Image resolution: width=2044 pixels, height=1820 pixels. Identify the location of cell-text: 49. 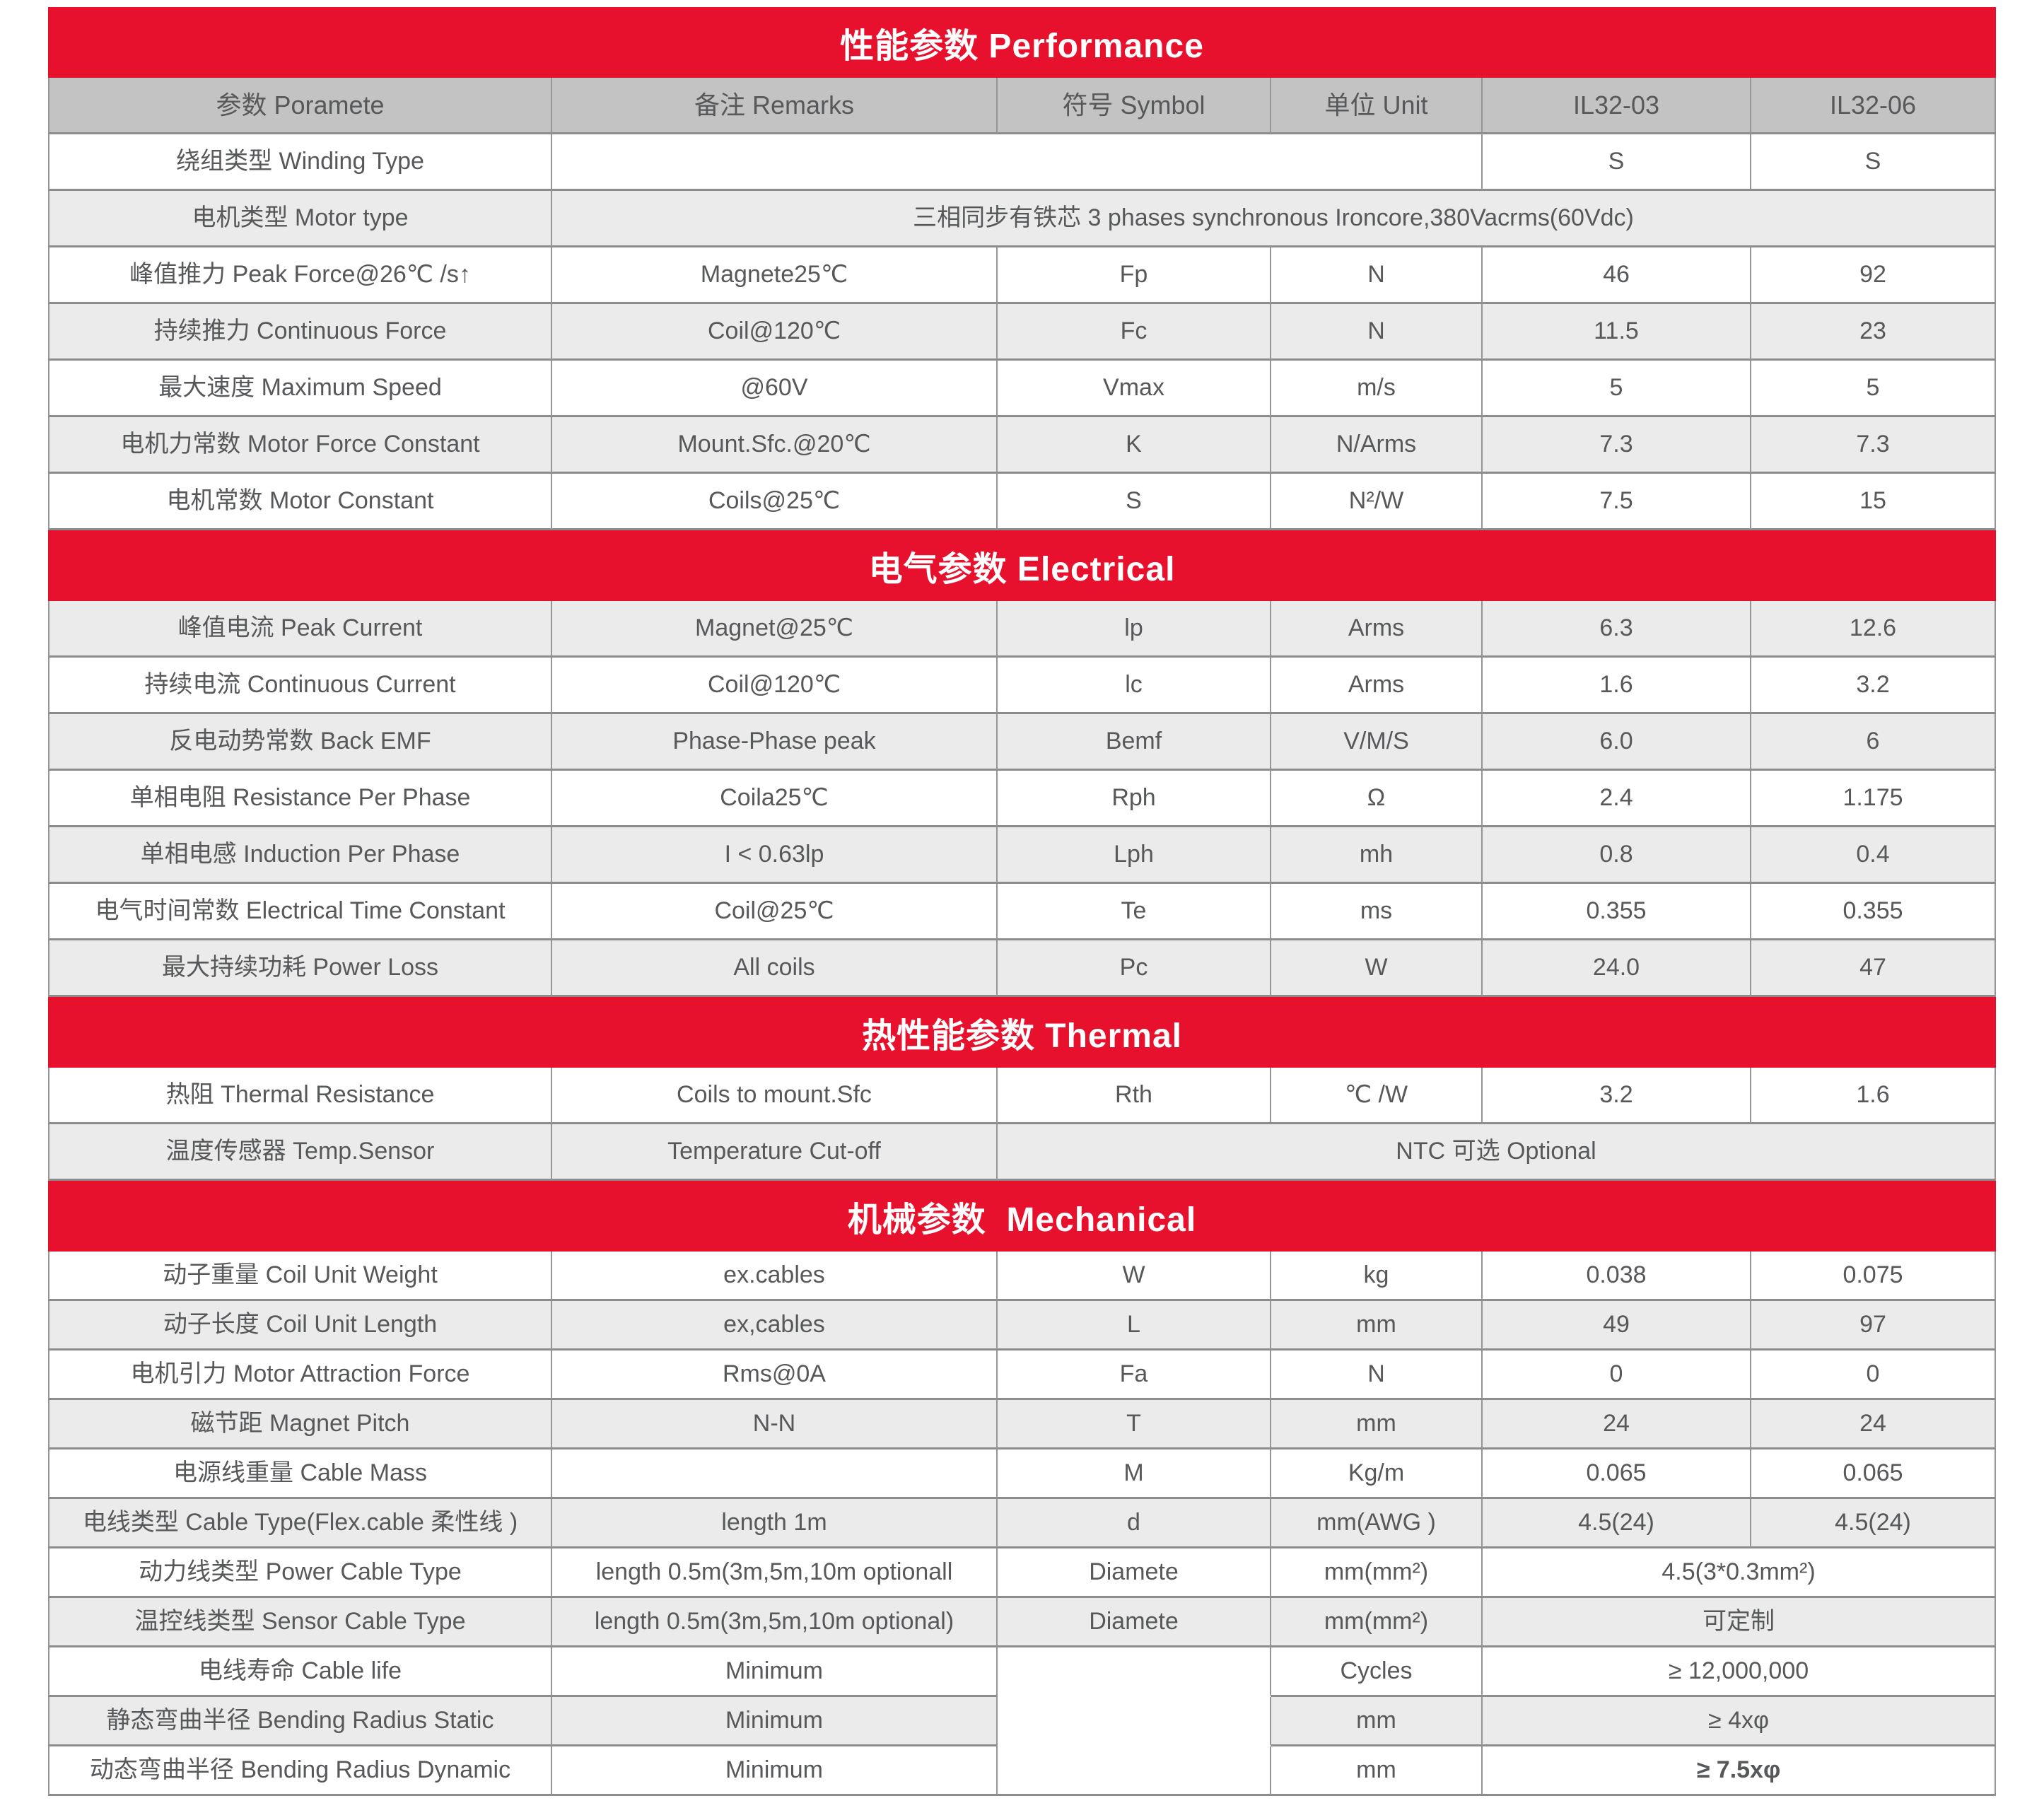
(1616, 1324).